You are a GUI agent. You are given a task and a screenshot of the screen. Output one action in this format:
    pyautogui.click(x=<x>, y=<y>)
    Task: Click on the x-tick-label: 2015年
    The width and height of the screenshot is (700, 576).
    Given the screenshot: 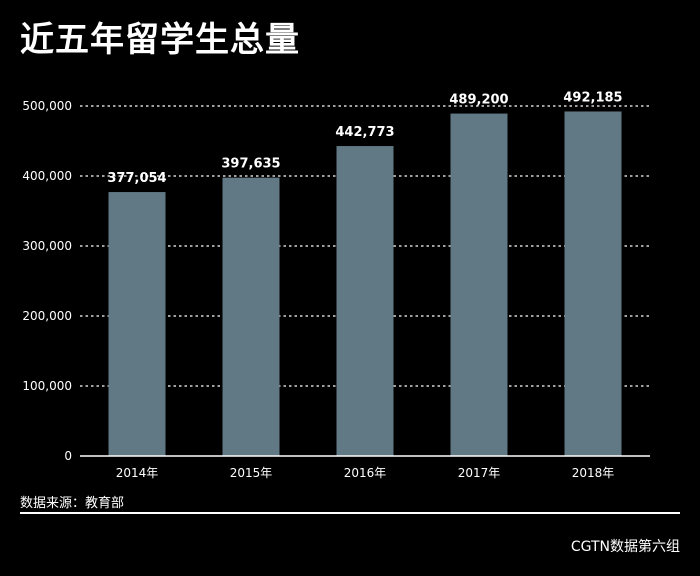 What is the action you would take?
    pyautogui.click(x=251, y=473)
    